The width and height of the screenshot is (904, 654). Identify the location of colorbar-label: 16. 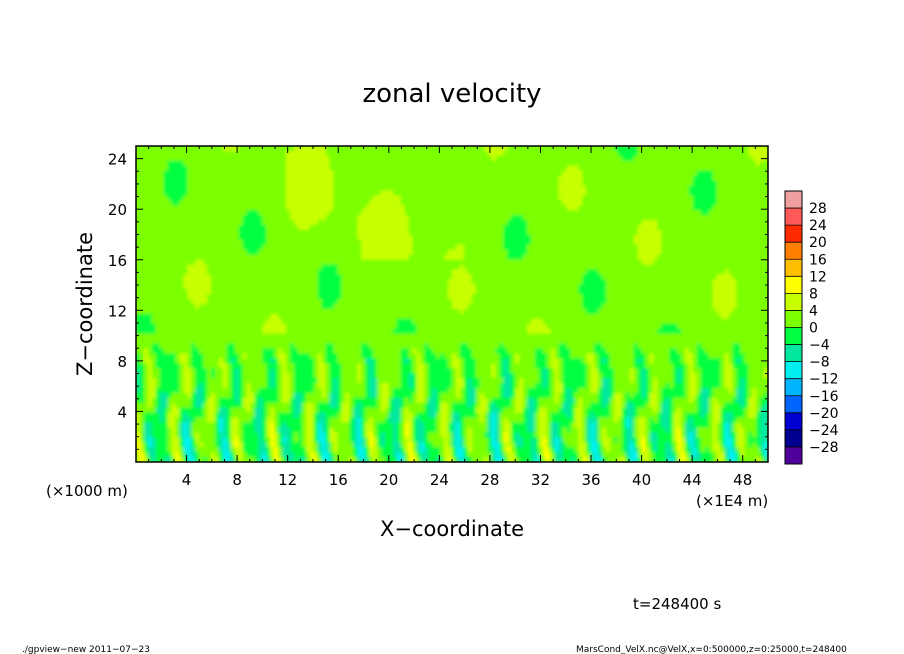
(818, 260).